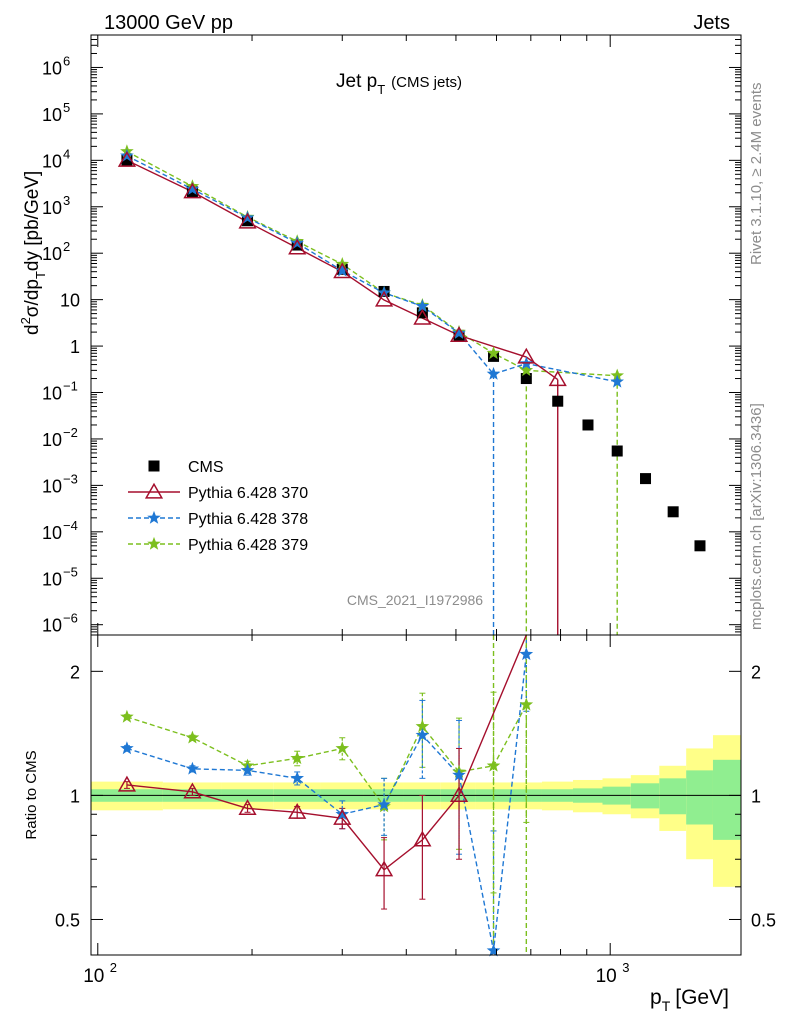 This screenshot has width=786, height=1024. What do you see at coordinates (248, 493) in the screenshot?
I see `legend-label: Pythia 6.428 370` at bounding box center [248, 493].